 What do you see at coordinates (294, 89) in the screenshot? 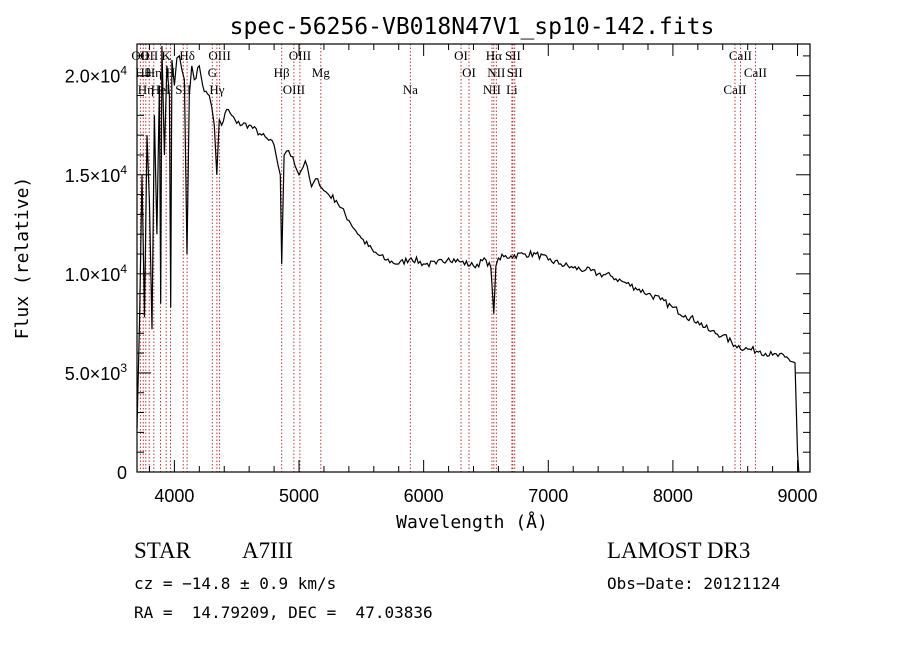
I see `line-label-14: OIII` at bounding box center [294, 89].